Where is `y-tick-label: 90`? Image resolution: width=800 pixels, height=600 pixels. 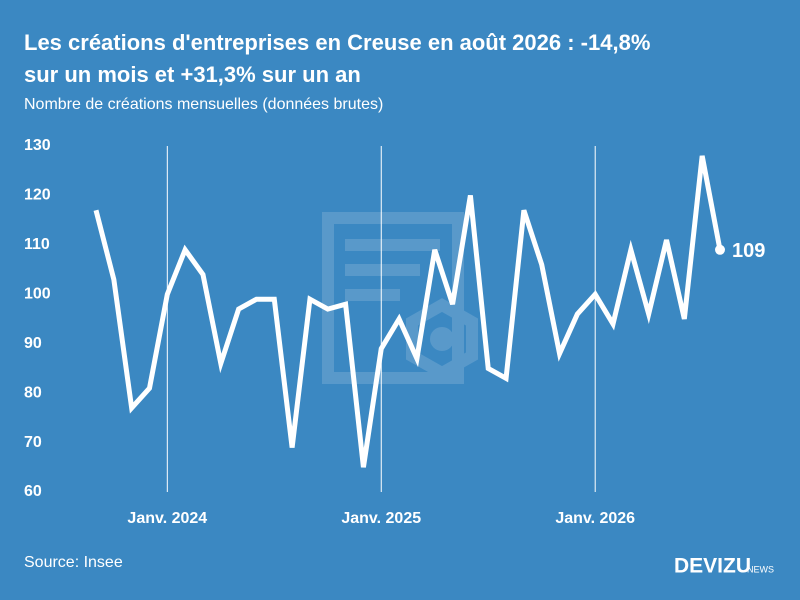
y-tick-label: 90 is located at coordinates (33, 343).